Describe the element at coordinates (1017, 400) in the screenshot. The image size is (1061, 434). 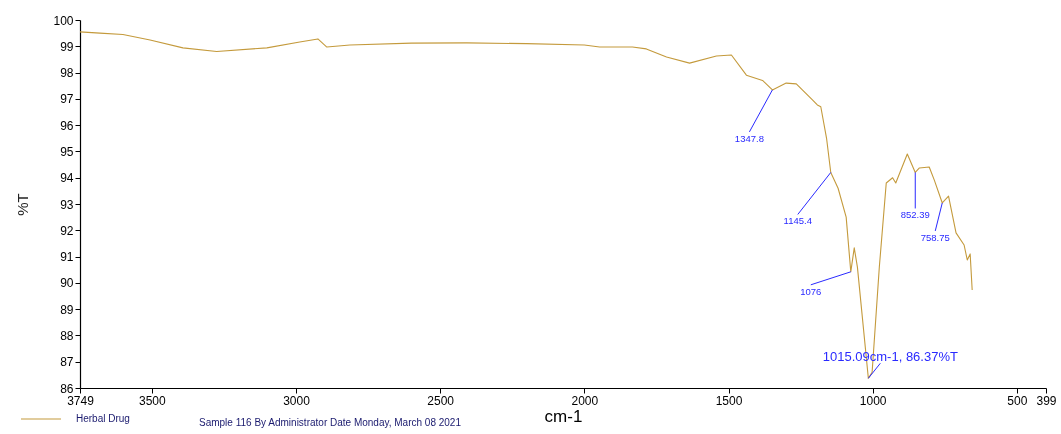
I see `x-tick-label: 500` at that location.